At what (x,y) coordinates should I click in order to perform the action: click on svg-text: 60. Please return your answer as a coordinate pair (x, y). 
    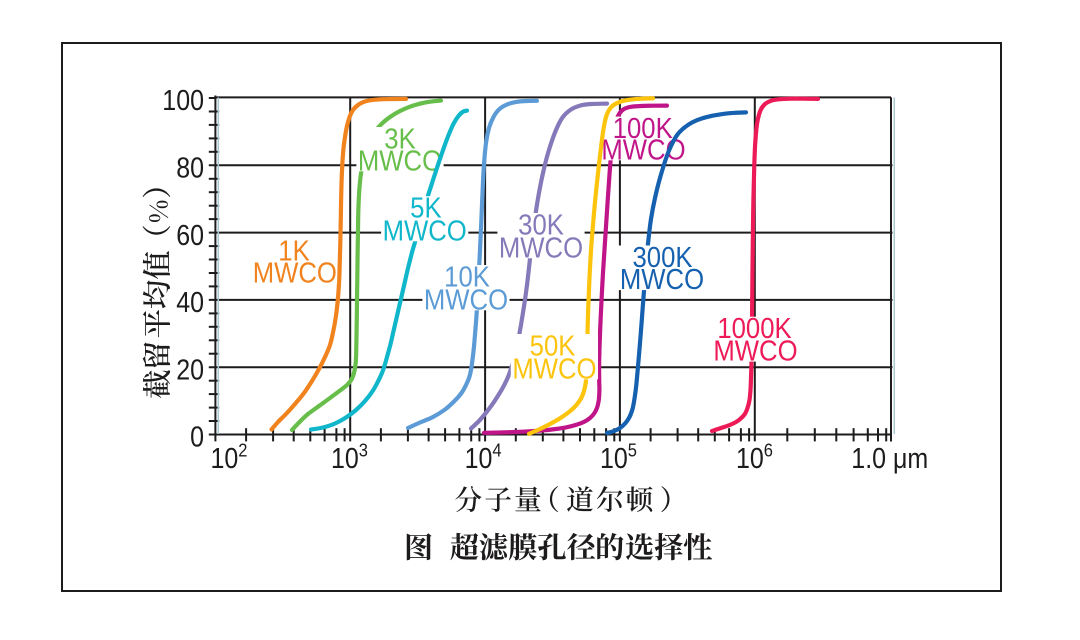
    Looking at the image, I should click on (190, 235).